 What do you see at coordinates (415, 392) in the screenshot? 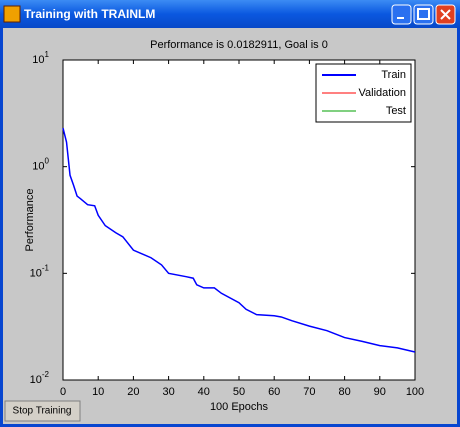
I see `x-tick-label: 100` at bounding box center [415, 392].